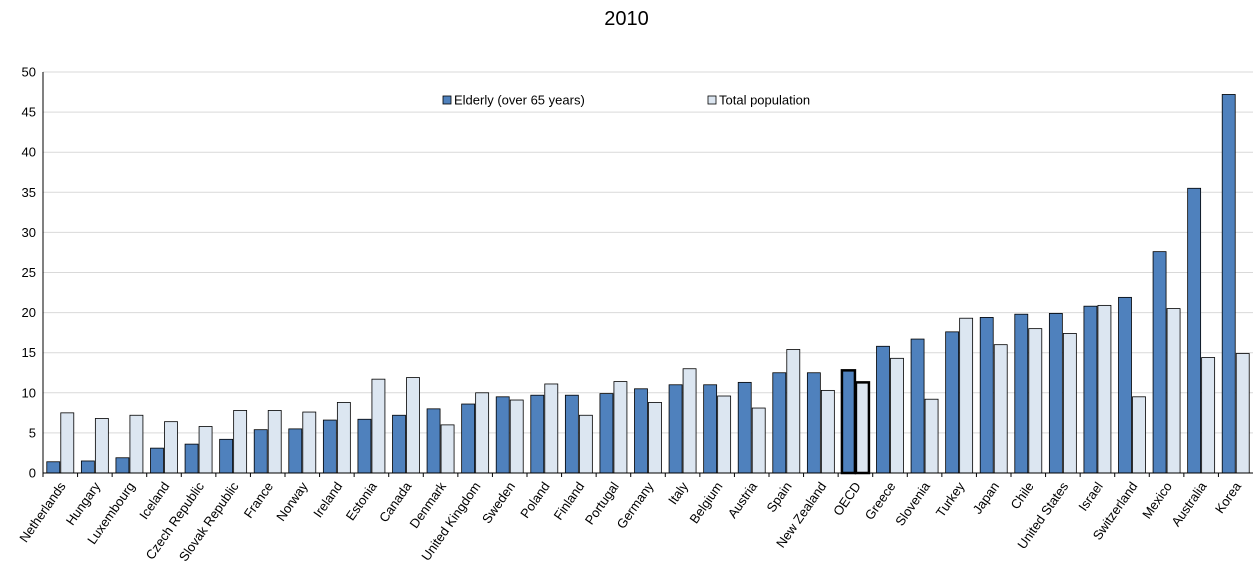 Image resolution: width=1253 pixels, height=588 pixels. What do you see at coordinates (157, 460) in the screenshot?
I see `bar-elderly-iceland` at bounding box center [157, 460].